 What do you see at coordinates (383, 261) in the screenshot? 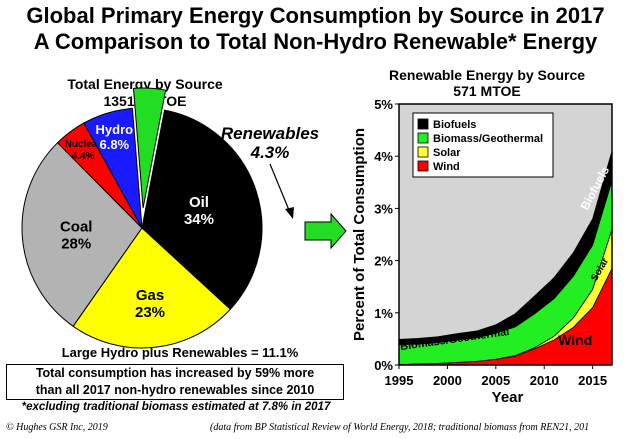
I see `y-tick-label: 2%` at bounding box center [383, 261].